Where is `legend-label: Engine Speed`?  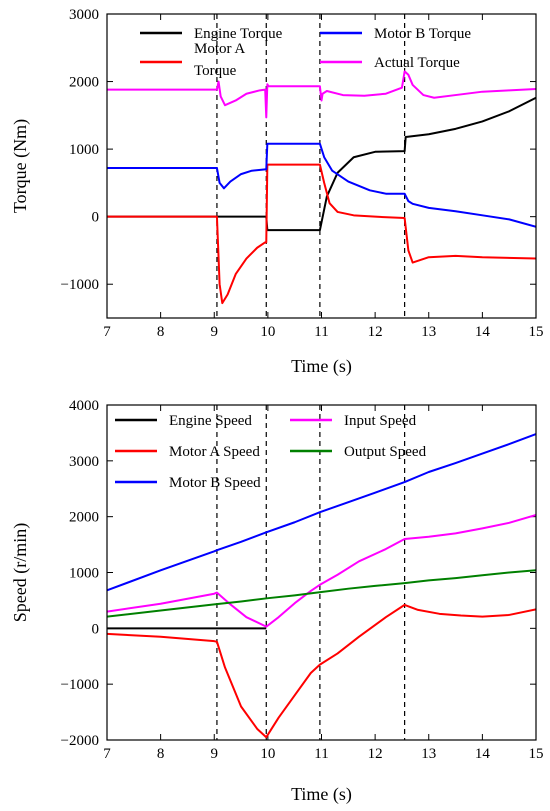 legend-label: Engine Speed is located at coordinates (210, 421).